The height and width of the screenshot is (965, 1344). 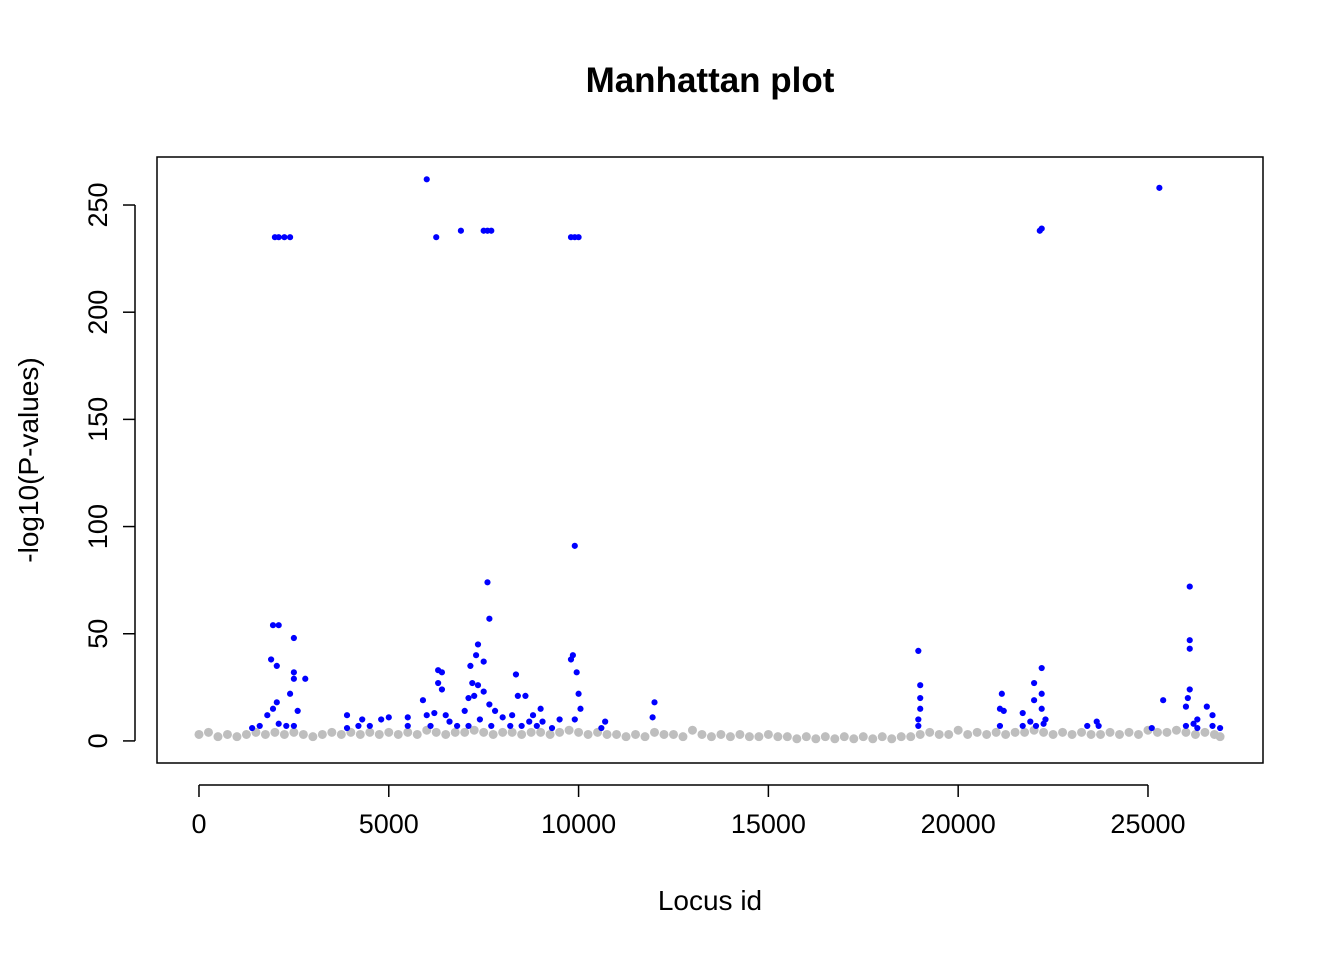 I want to click on y-tick-label: 200, so click(x=98, y=312).